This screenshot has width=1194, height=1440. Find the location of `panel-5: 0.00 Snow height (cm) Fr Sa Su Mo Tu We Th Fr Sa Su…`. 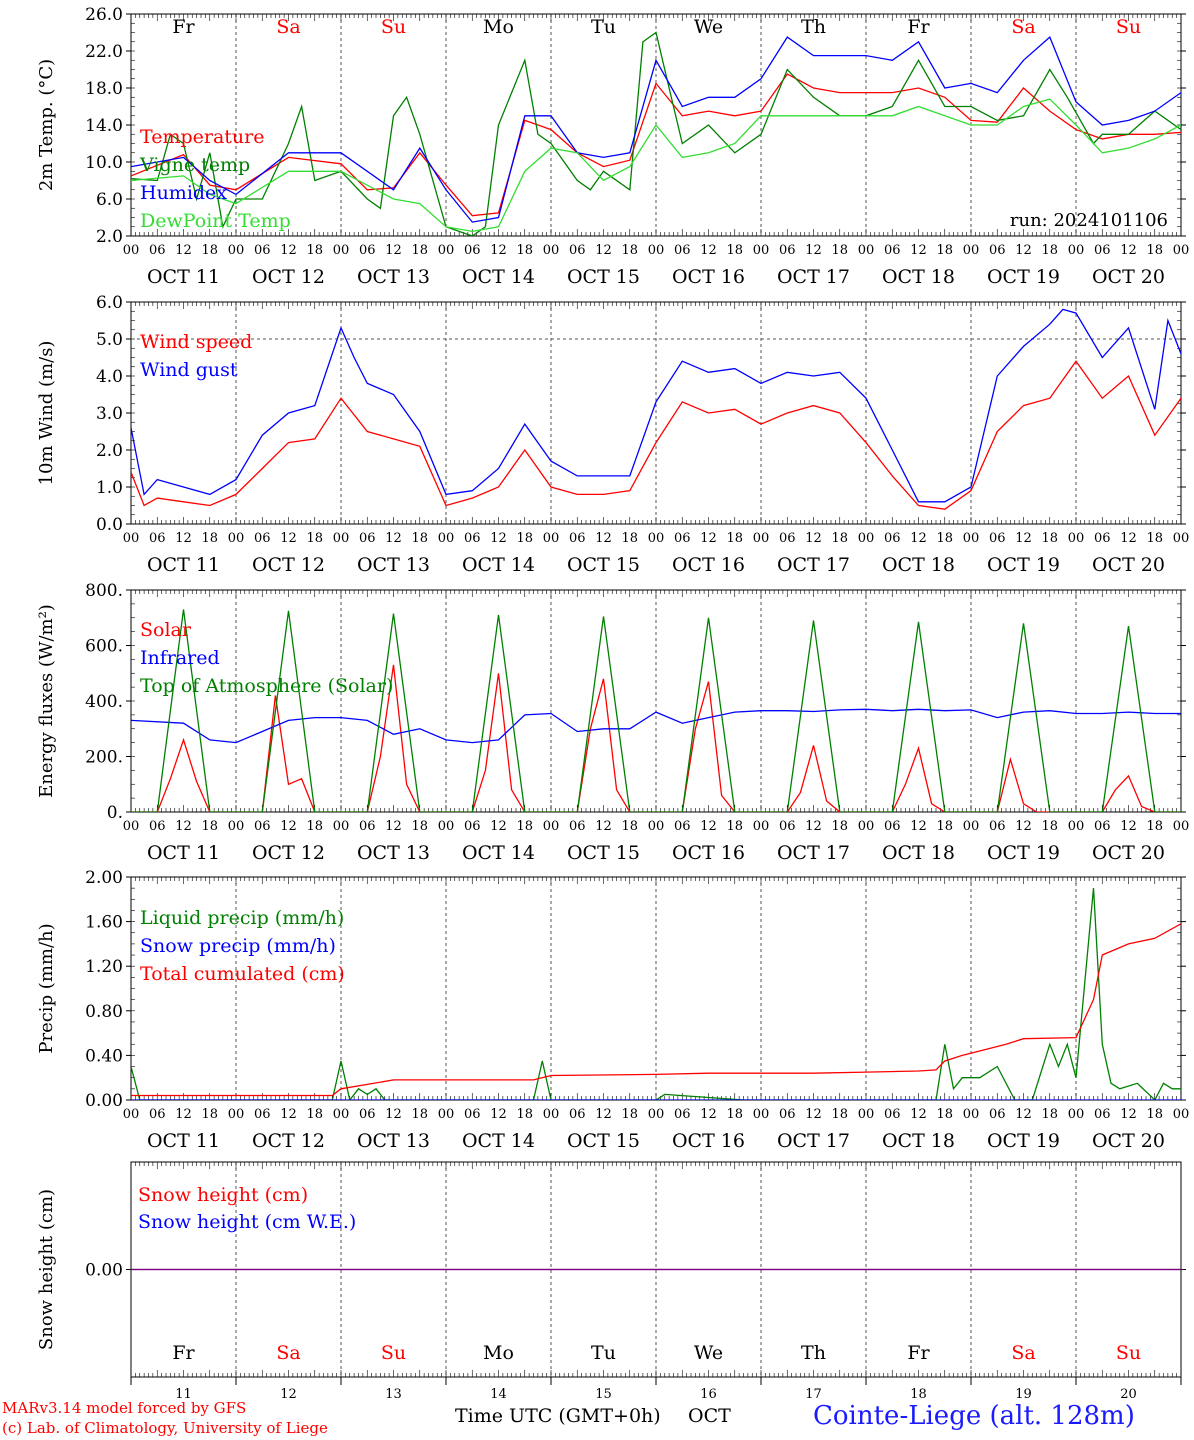

panel-5: 0.00 Snow height (cm) Fr Sa Su Mo Tu We Th Fr Sa Su… is located at coordinates (611, 1269).